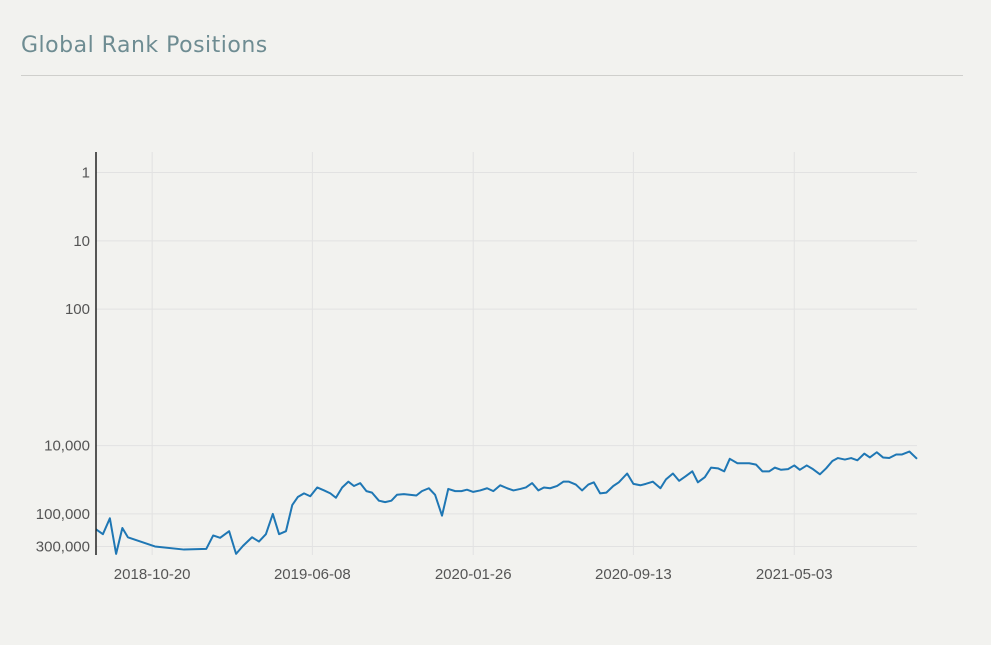  What do you see at coordinates (63, 514) in the screenshot?
I see `y-tick-label: 100,000` at bounding box center [63, 514].